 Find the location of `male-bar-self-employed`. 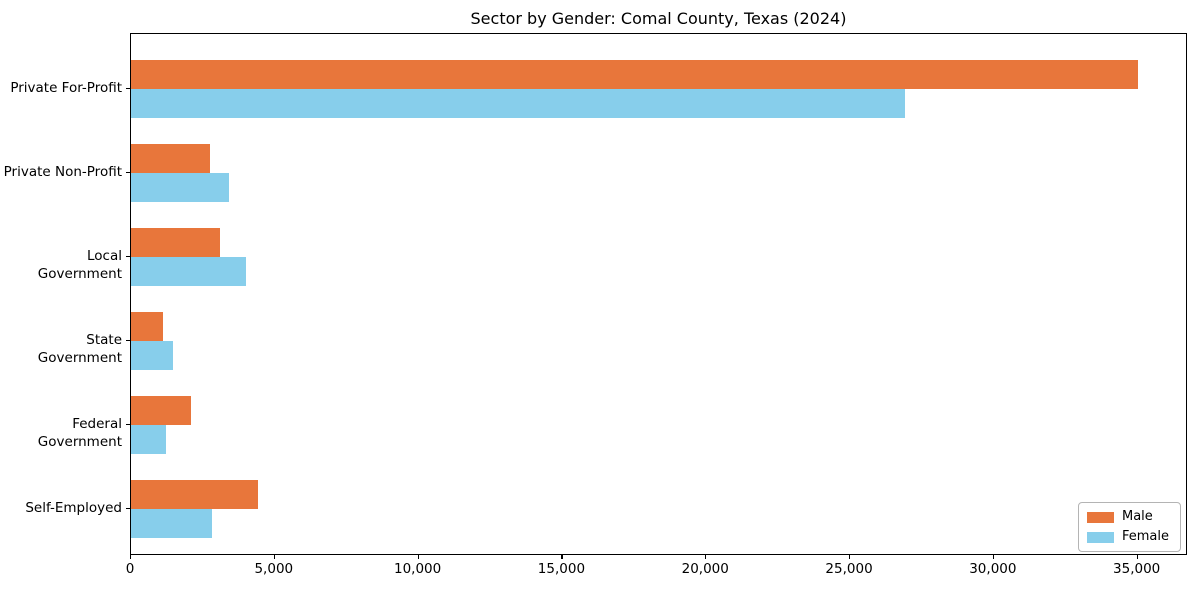

male-bar-self-employed is located at coordinates (194, 494).